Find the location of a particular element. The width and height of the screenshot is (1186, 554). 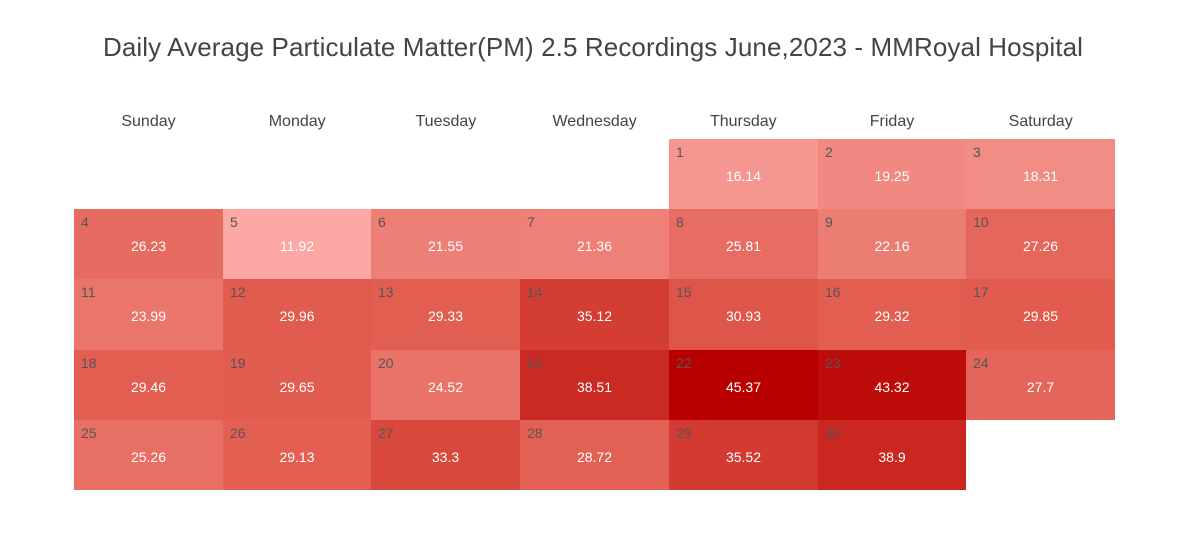

day-number-label: 22 is located at coordinates (684, 363).